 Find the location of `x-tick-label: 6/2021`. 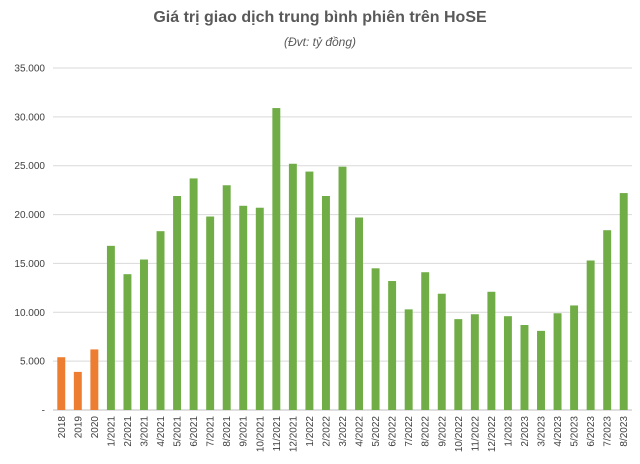

x-tick-label: 6/2021 is located at coordinates (194, 431).